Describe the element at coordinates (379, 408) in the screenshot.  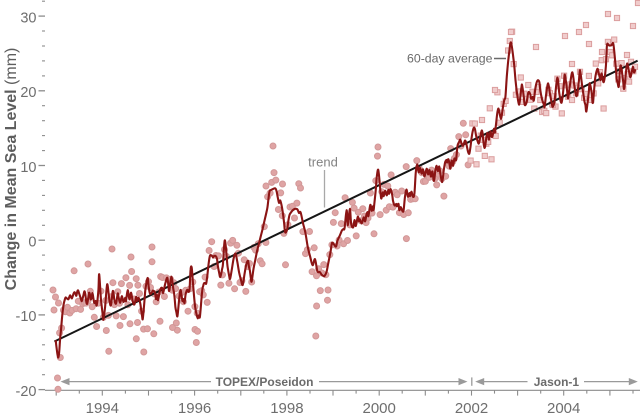
I see `svg-text: 2000` at that location.